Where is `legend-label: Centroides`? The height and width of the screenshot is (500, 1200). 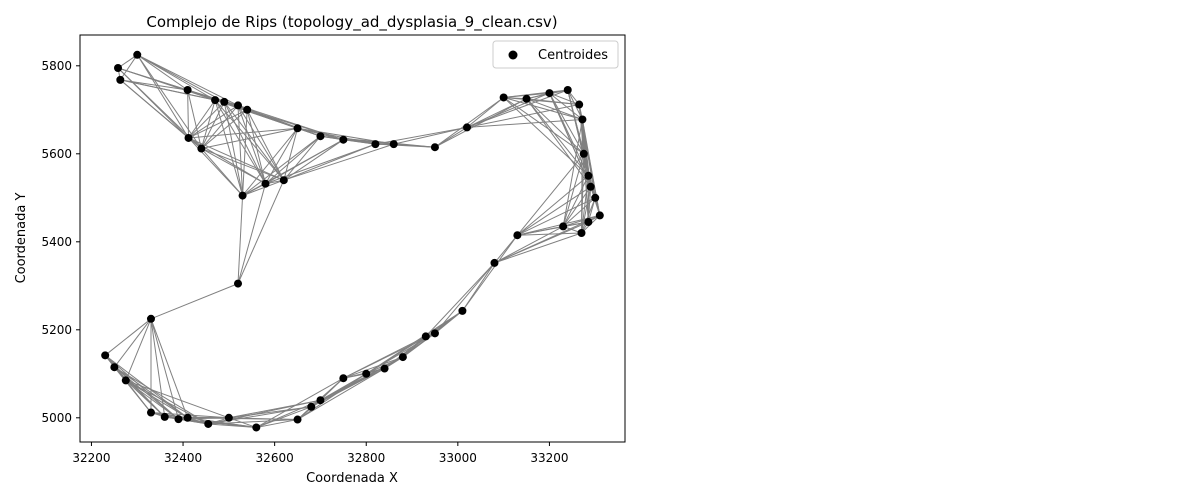
legend-label: Centroides is located at coordinates (573, 55).